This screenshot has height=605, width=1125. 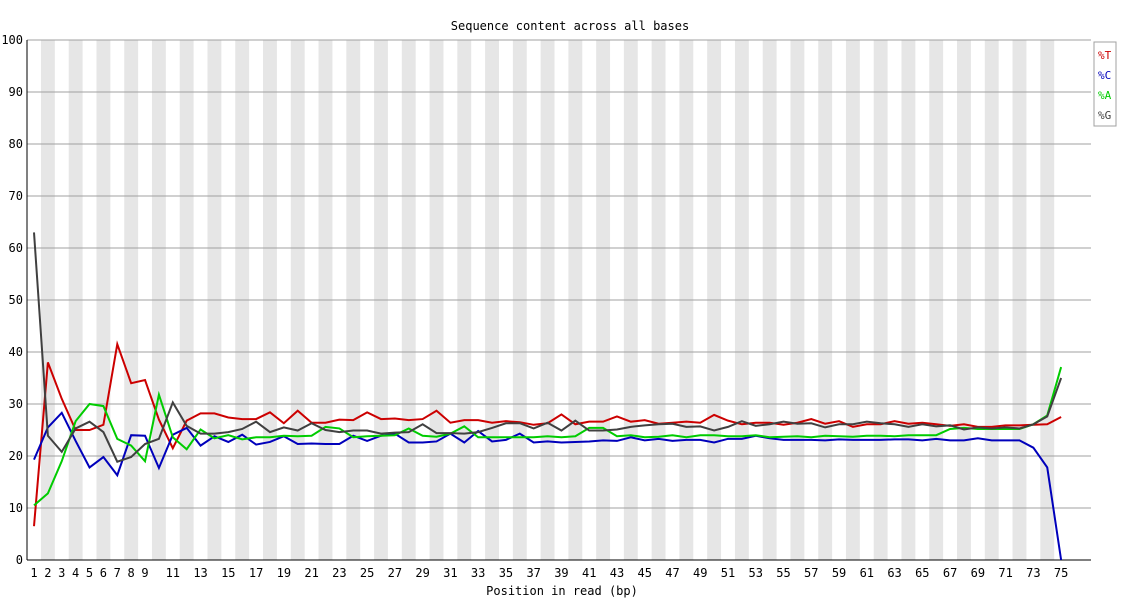 I want to click on x-axis-title: Position in read (bp), so click(x=562, y=591).